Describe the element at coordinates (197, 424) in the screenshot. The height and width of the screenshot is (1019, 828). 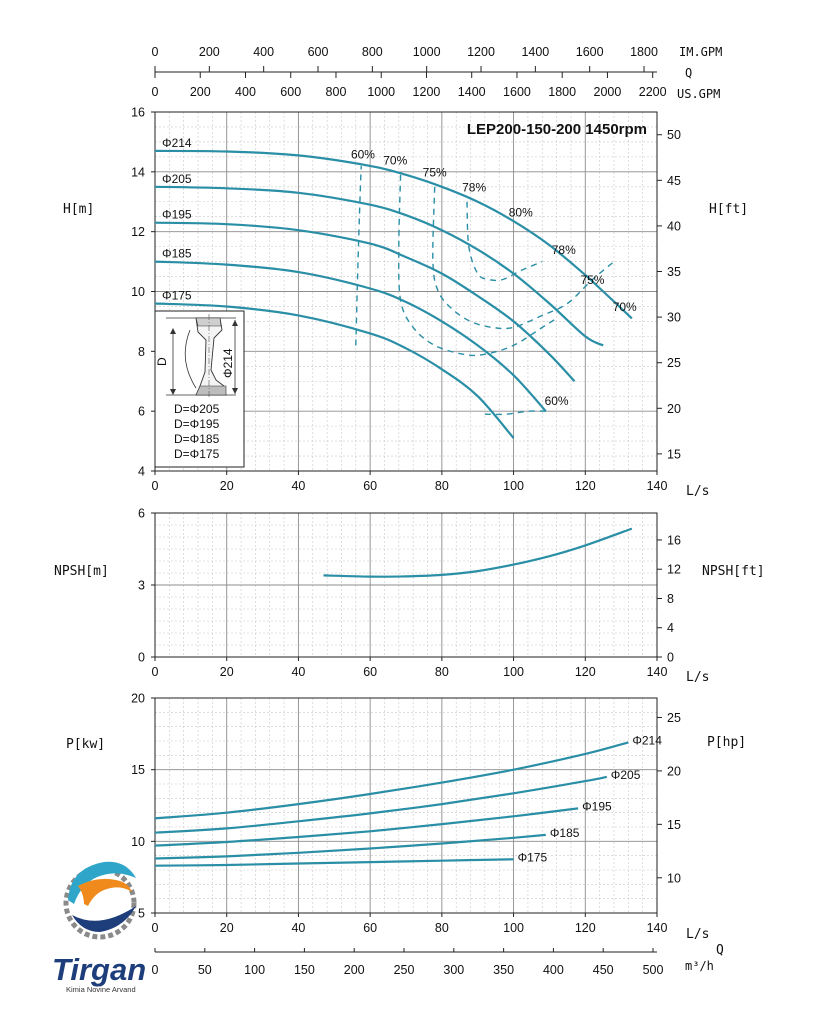
I see `inset-line: D=Φ195` at that location.